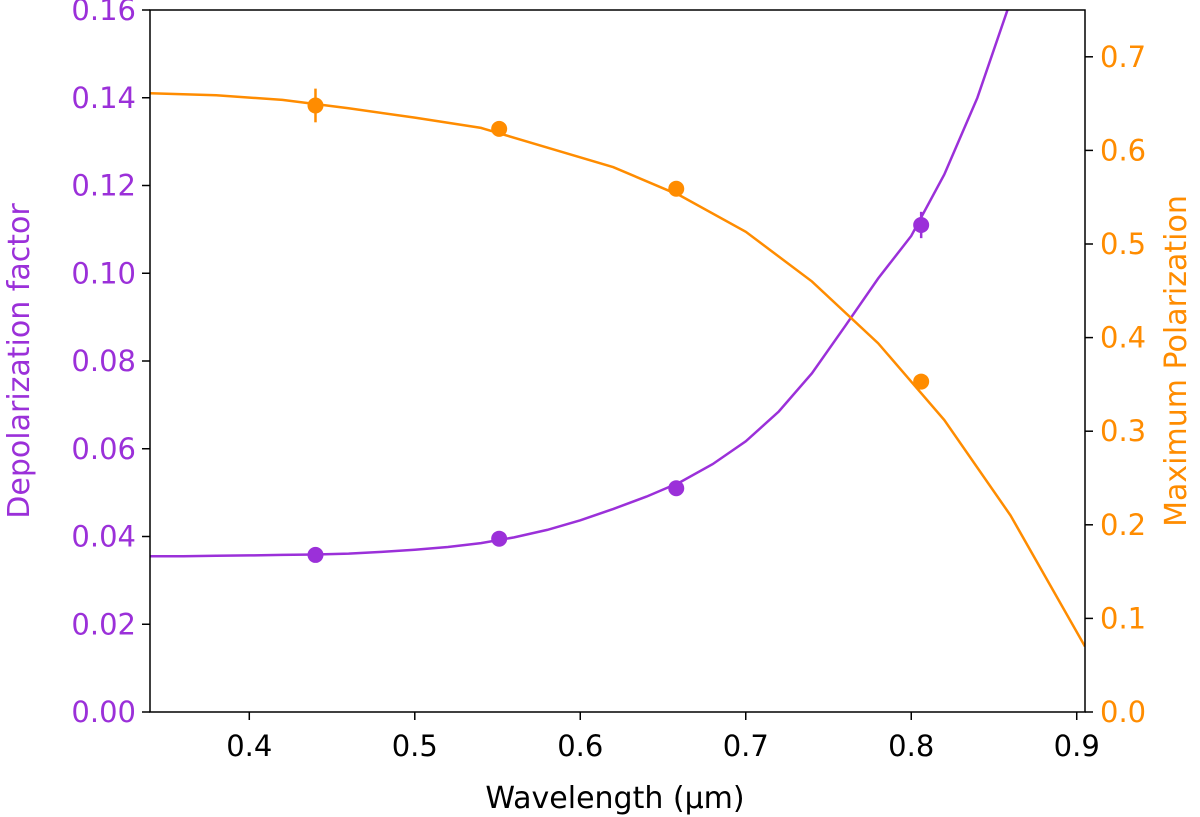 This screenshot has height=817, width=1200. I want to click on x-tick-label: 0.7, so click(746, 746).